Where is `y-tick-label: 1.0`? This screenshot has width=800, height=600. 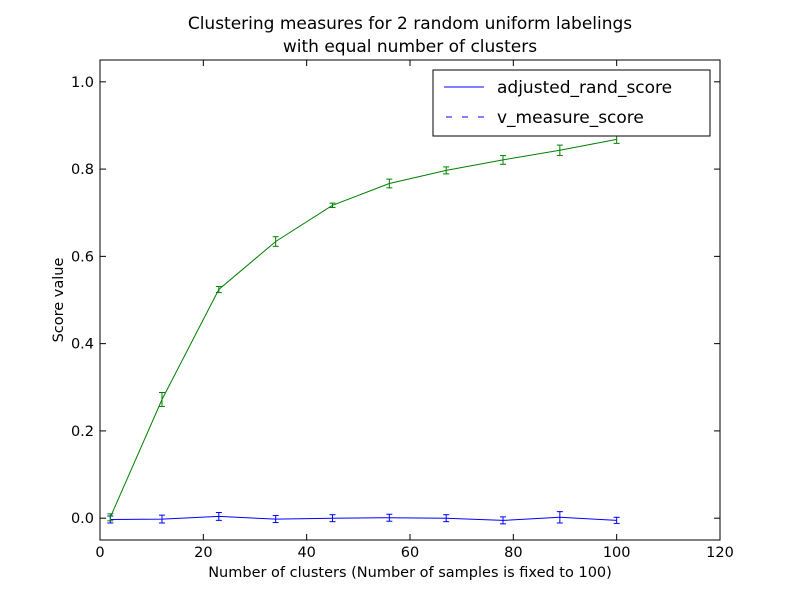
y-tick-label: 1.0 is located at coordinates (82, 83).